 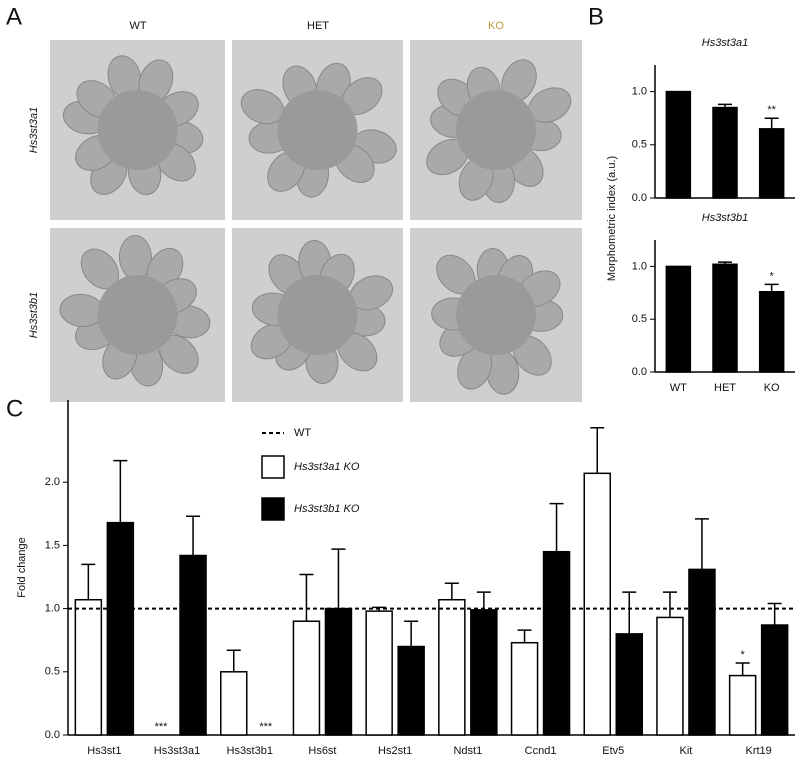 What do you see at coordinates (759, 751) in the screenshot?
I see `x-tick-label: Krt19` at bounding box center [759, 751].